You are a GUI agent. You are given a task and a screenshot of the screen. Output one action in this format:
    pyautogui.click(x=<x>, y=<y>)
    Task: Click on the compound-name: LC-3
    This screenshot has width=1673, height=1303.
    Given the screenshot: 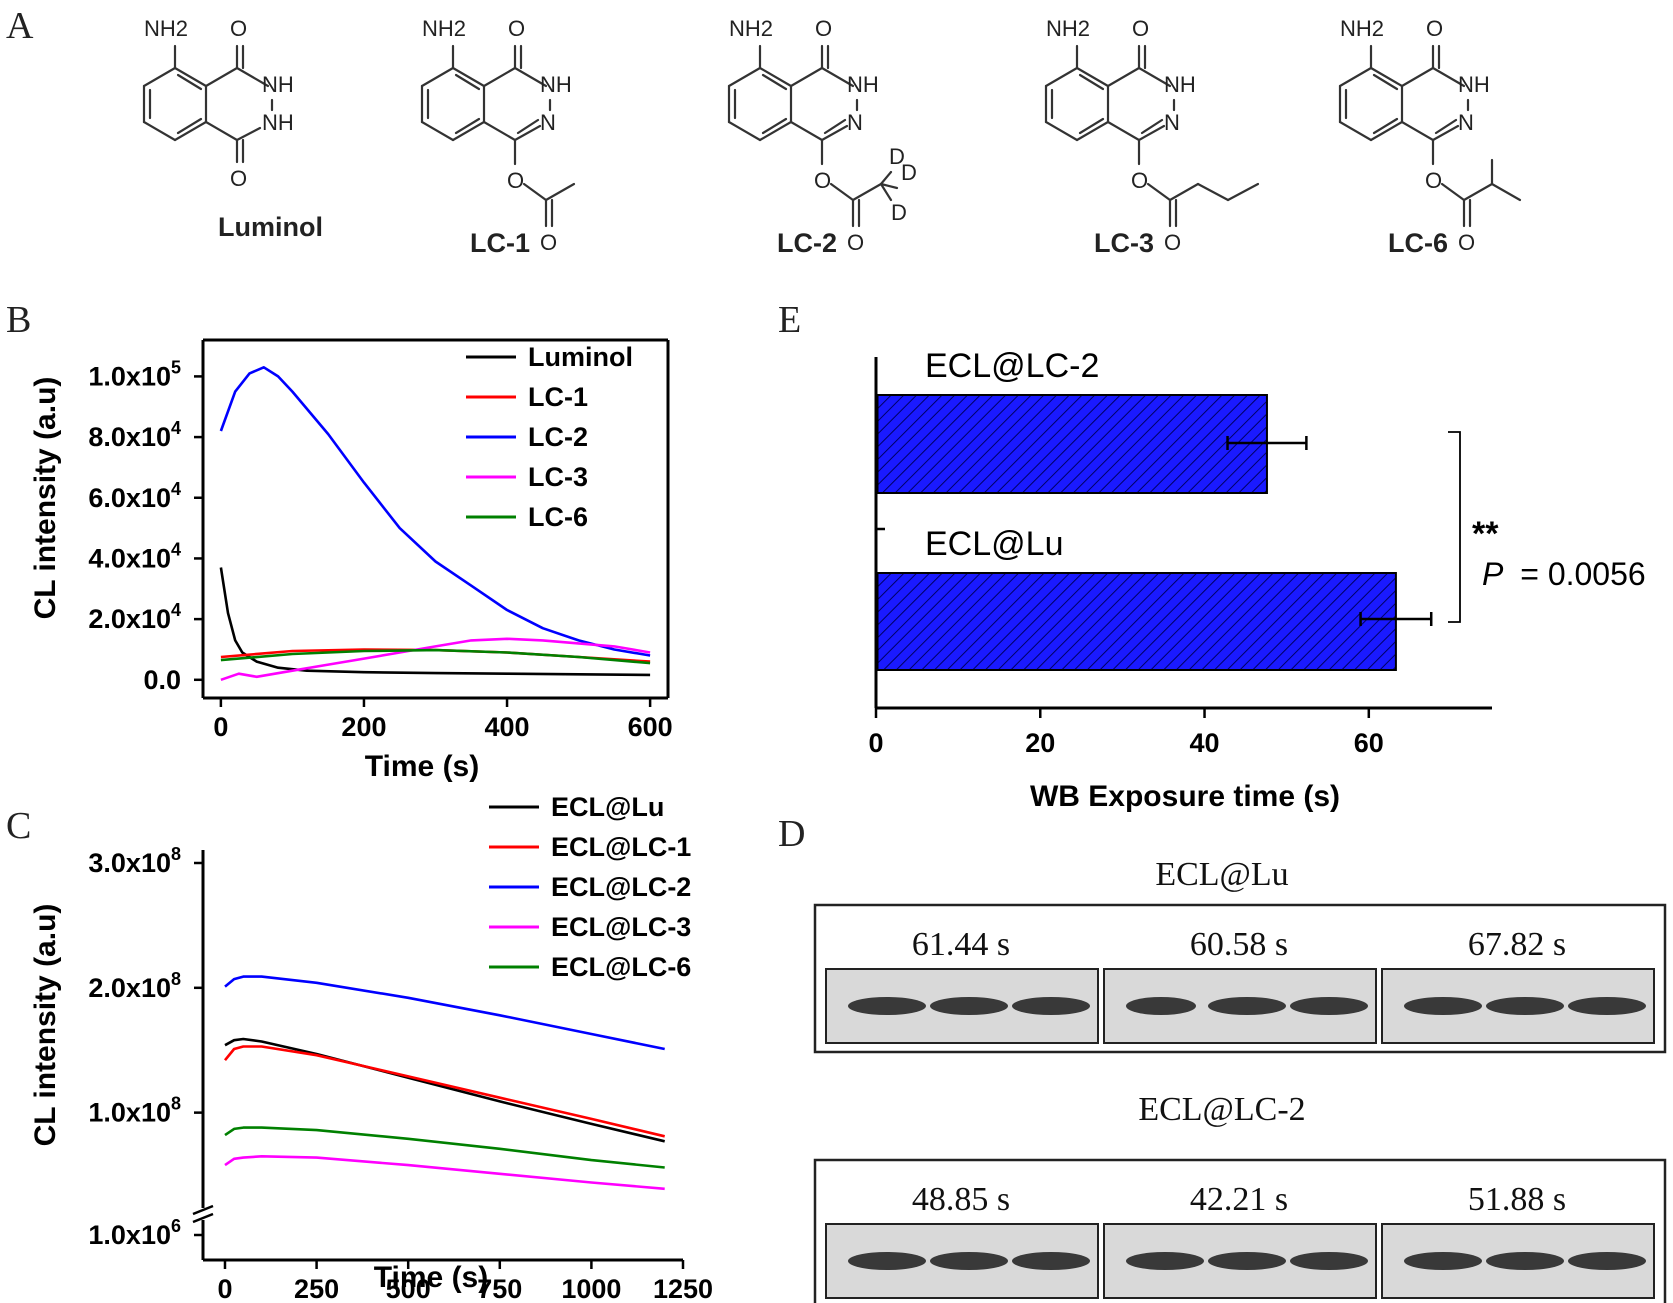 What is the action you would take?
    pyautogui.click(x=1124, y=243)
    